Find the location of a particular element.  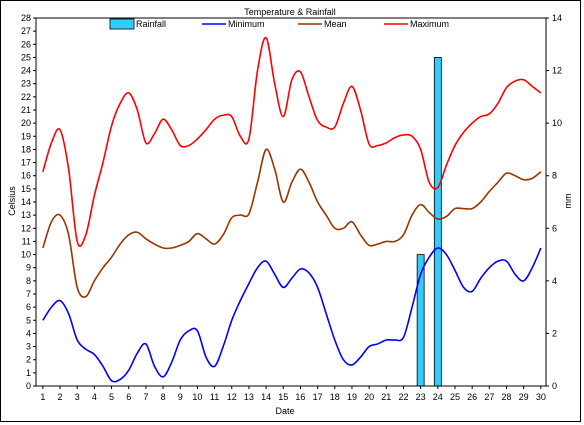

y-tick-label: 24 is located at coordinates (26, 71).